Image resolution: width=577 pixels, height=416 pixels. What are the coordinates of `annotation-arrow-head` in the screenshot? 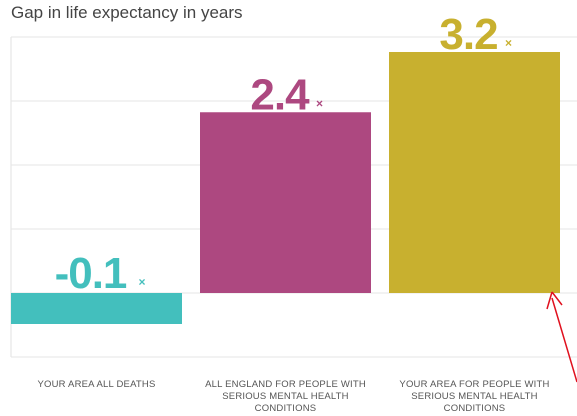 It's located at (554, 300).